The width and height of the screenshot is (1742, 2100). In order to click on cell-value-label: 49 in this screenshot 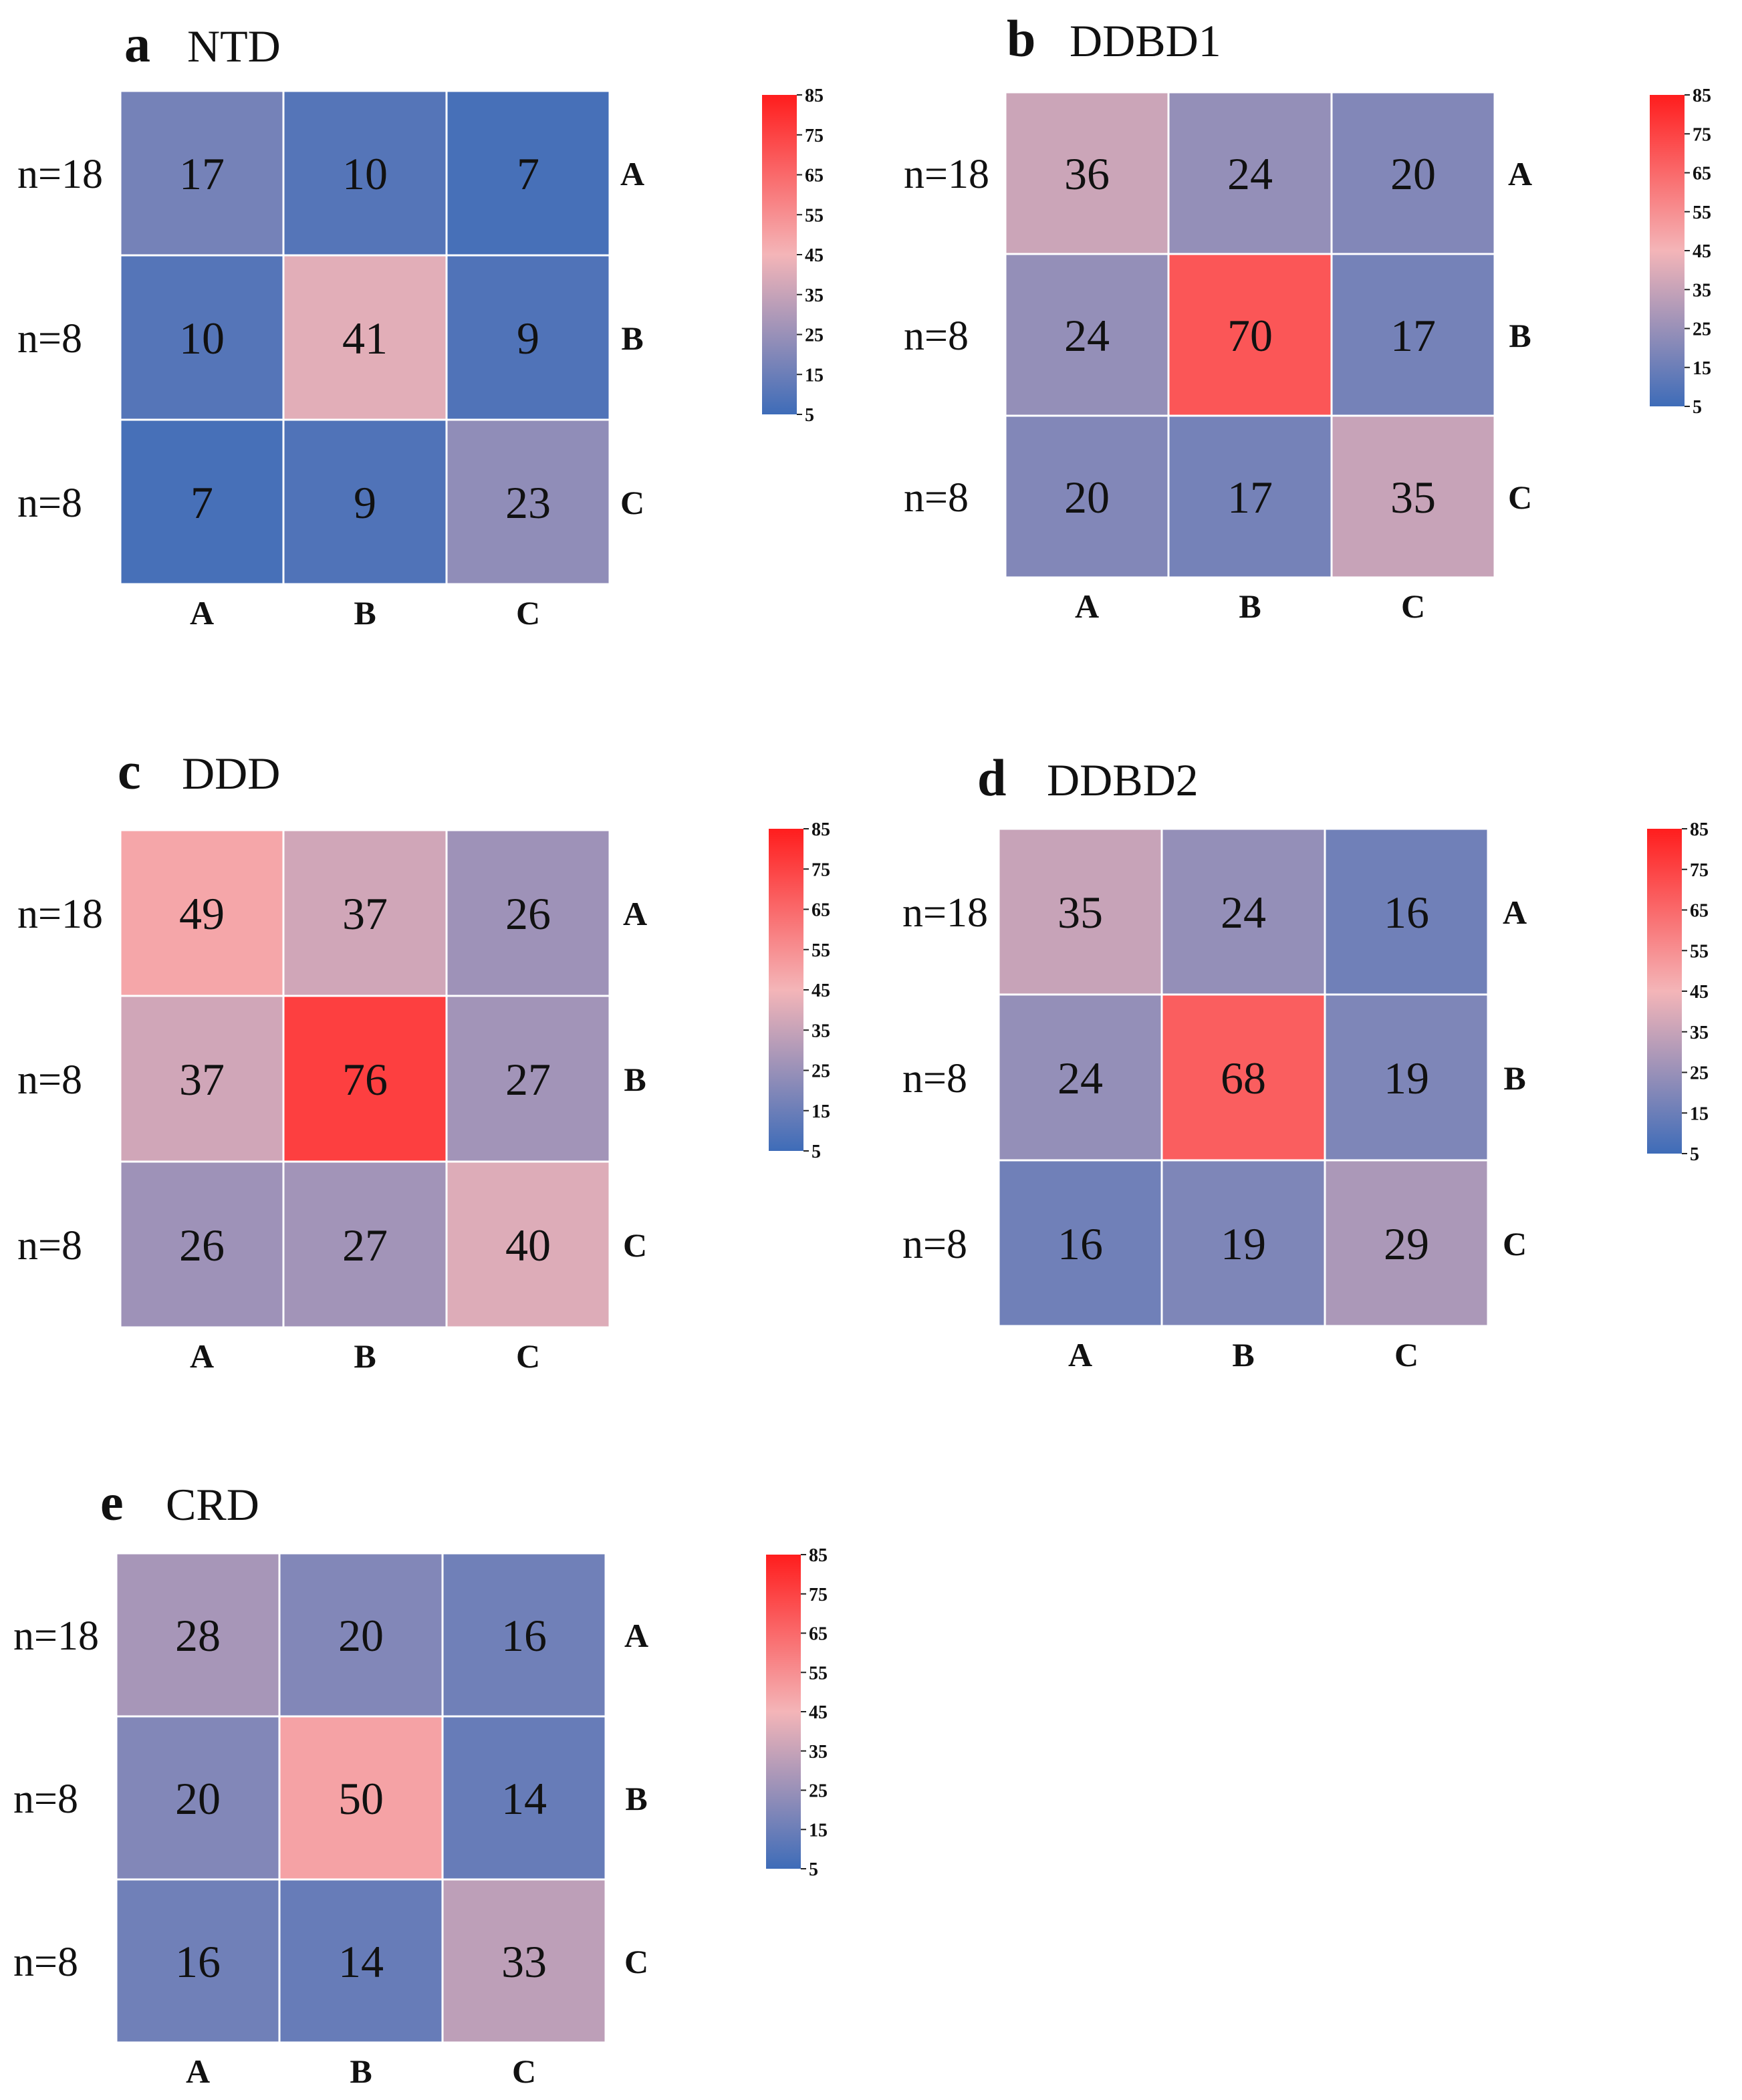, I will do `click(202, 913)`.